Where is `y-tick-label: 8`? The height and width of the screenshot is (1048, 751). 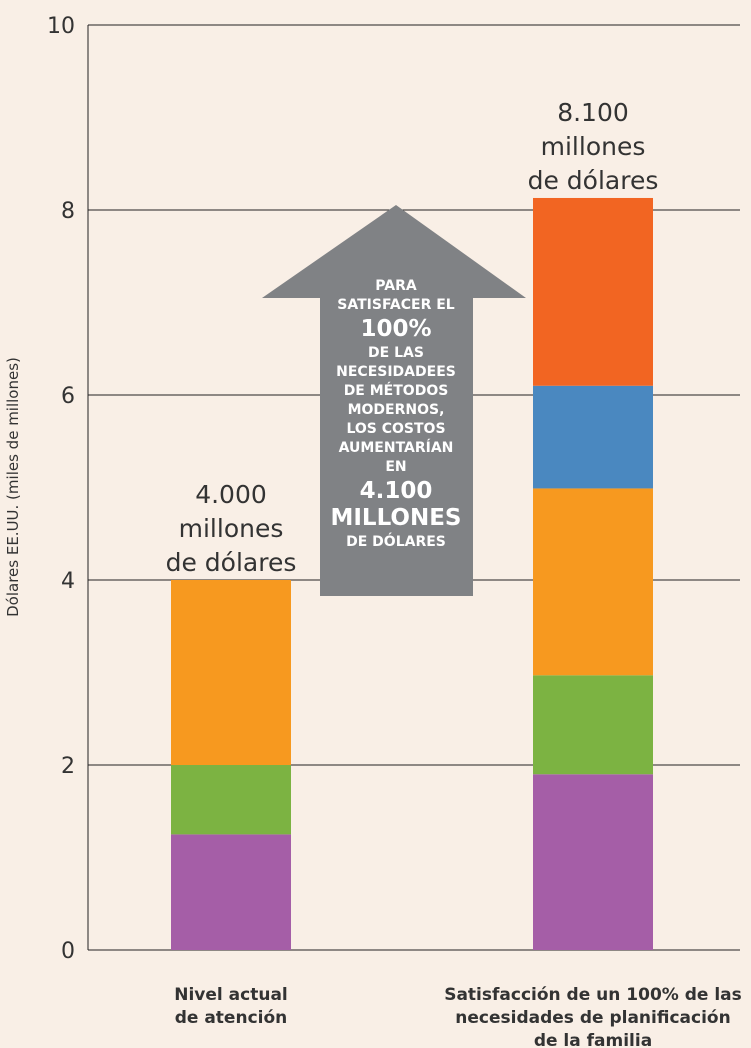
y-tick-label: 8 is located at coordinates (68, 211).